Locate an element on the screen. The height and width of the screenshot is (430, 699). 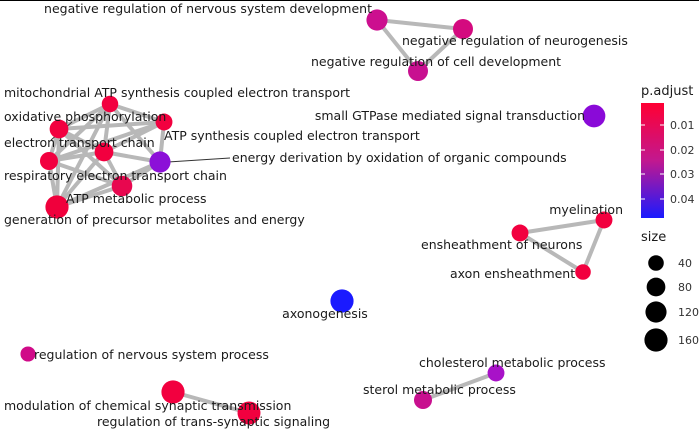
edge-cholesterol-metabolic-sterol-metabolic is located at coordinates (459, 386).